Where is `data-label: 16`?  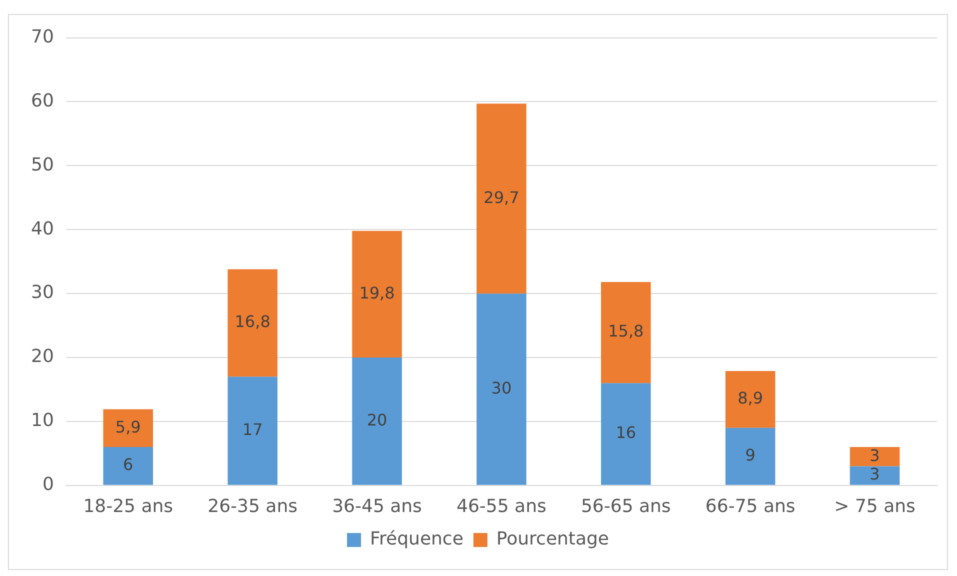
data-label: 16 is located at coordinates (626, 432).